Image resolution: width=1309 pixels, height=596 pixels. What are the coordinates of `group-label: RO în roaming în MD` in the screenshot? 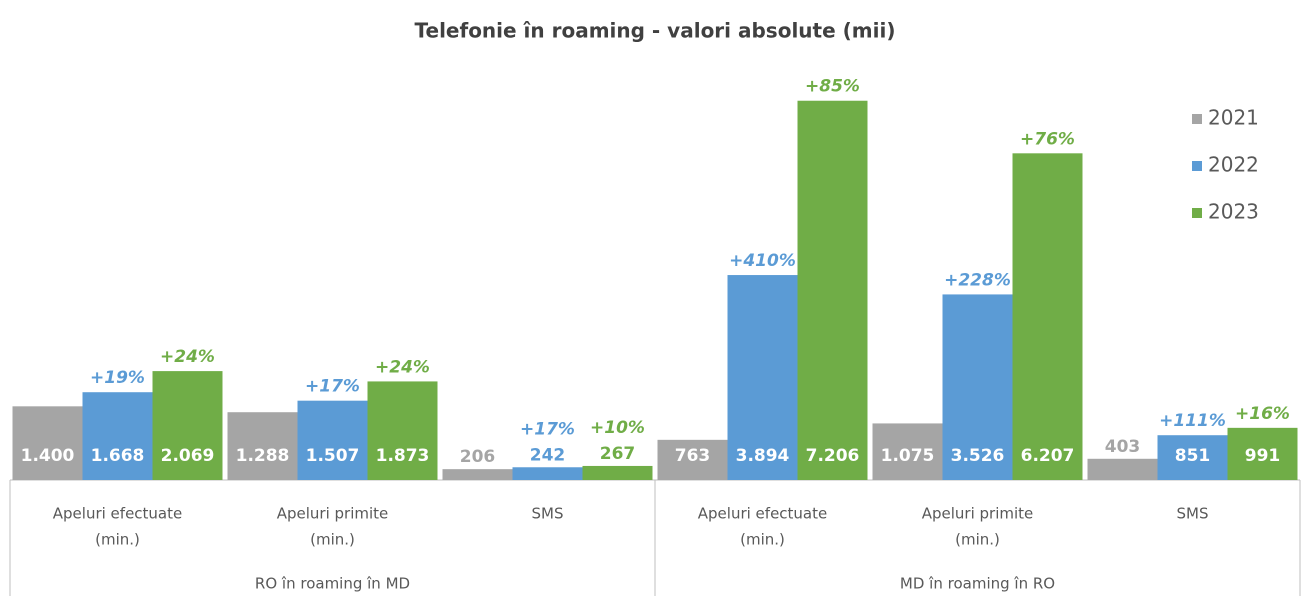 It's located at (332, 584).